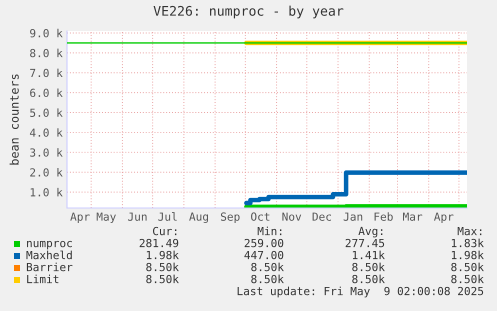 This screenshot has width=497, height=311. I want to click on y-tick-label: 6.0 k, so click(46, 93).